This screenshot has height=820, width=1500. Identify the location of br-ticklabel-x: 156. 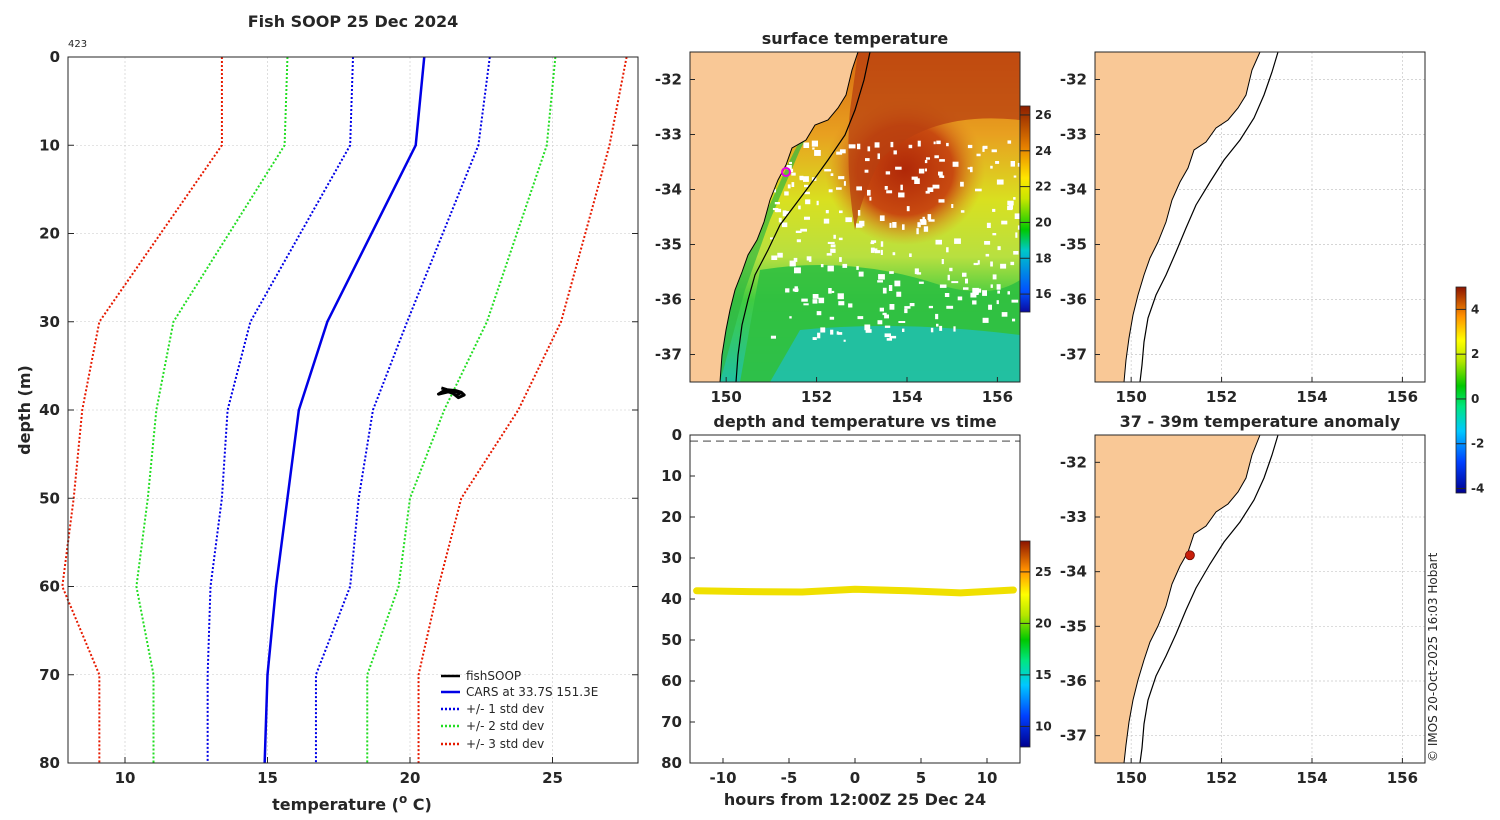
(1402, 778).